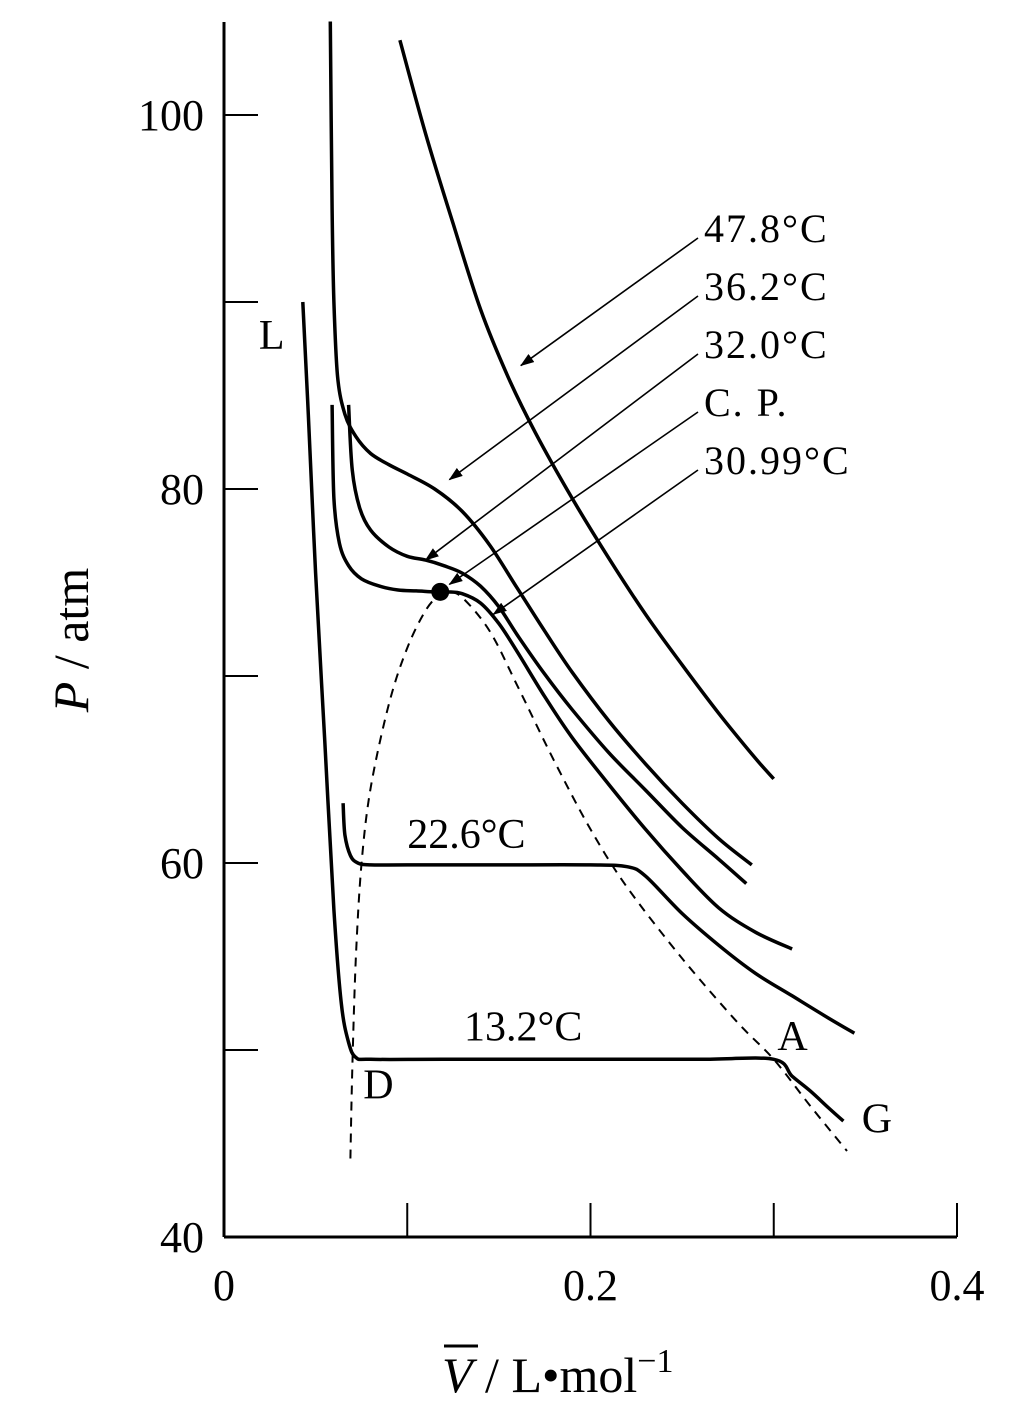  Describe the element at coordinates (523, 1028) in the screenshot. I see `annotation-label: 13.2°C` at that location.